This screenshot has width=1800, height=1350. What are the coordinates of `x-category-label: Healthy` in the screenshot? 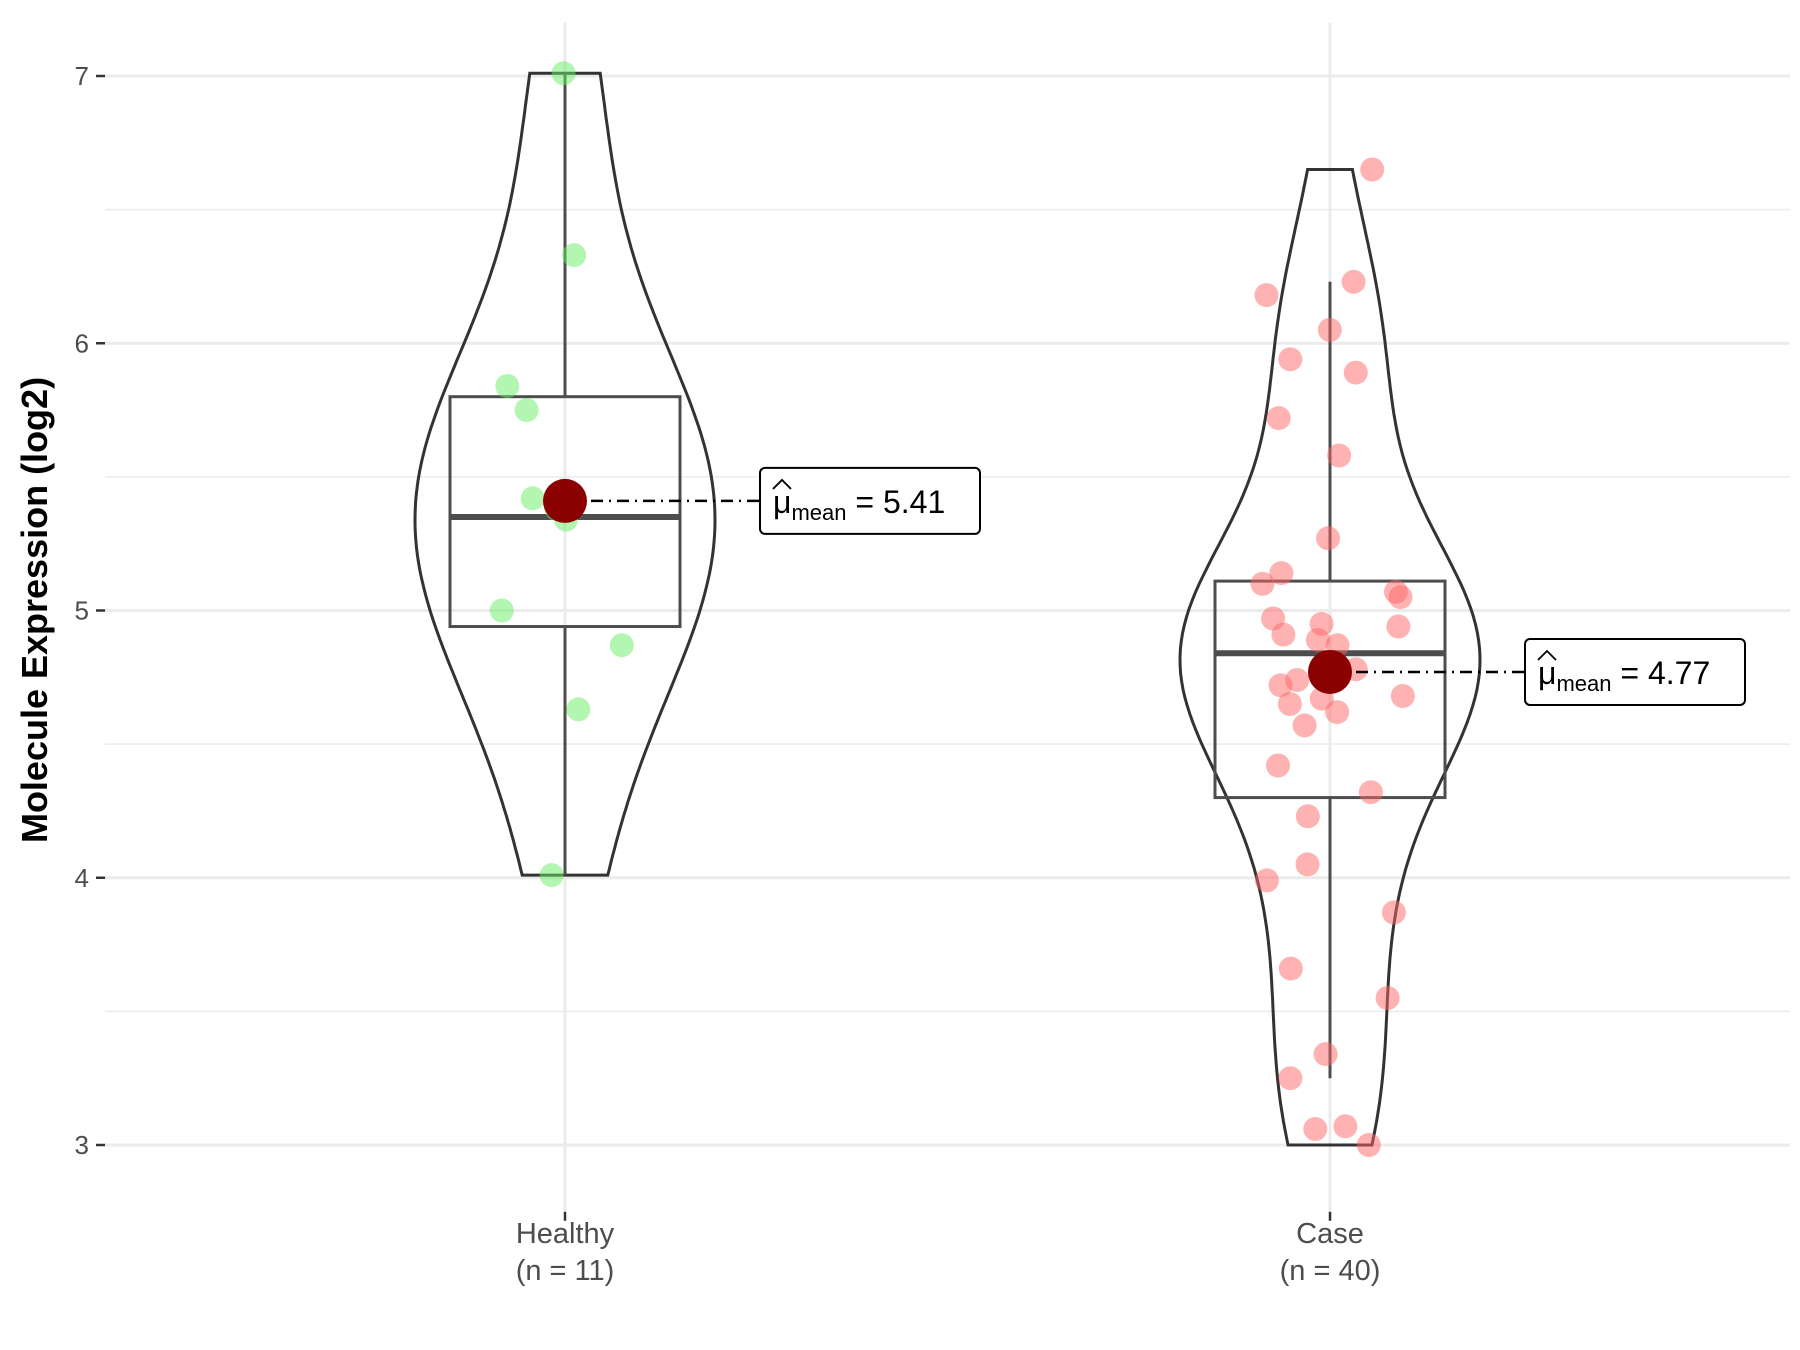 It's located at (565, 1234).